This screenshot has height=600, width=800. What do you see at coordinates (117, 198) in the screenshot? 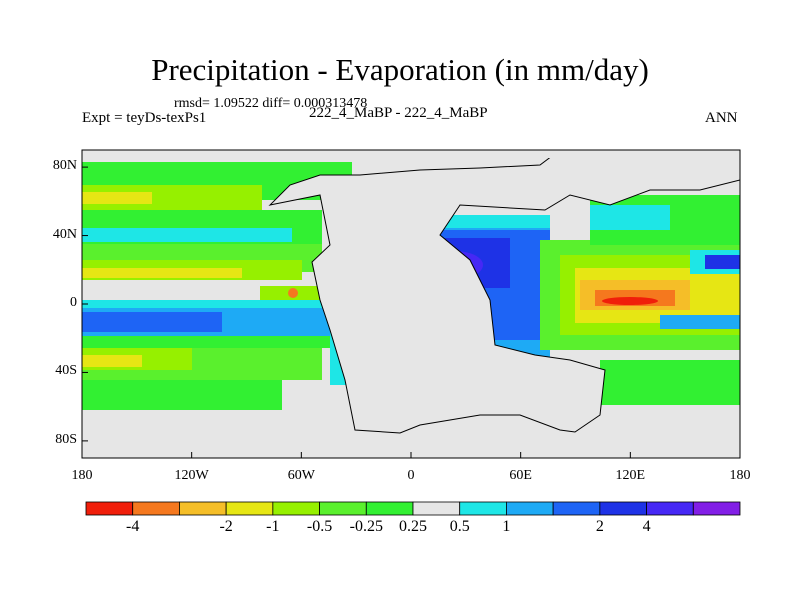
I see `field-yellow-north-pacific` at bounding box center [117, 198].